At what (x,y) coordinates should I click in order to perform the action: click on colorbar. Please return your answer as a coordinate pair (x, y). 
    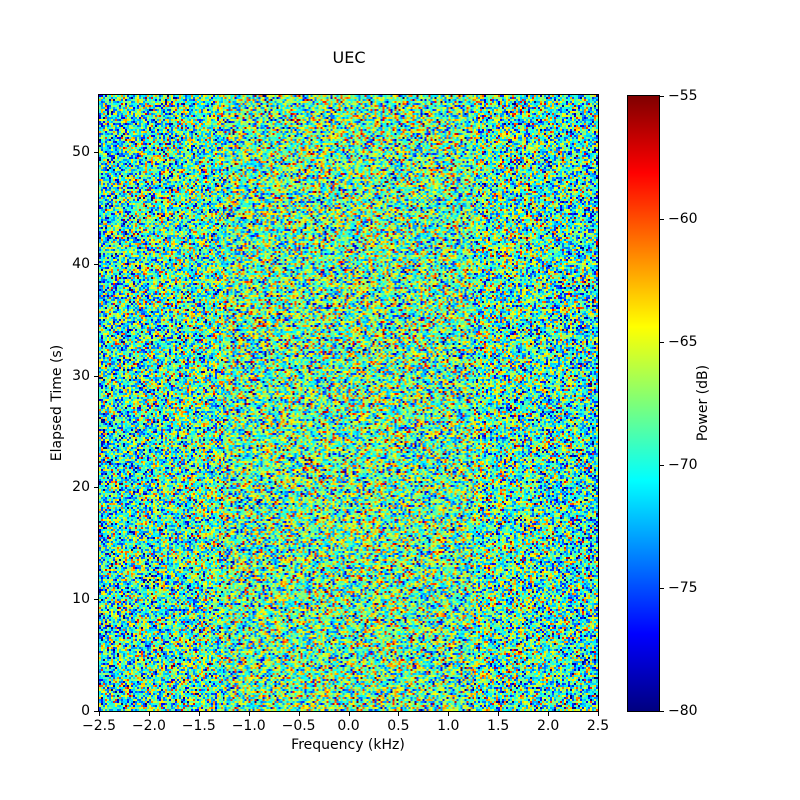
    Looking at the image, I should click on (643, 403).